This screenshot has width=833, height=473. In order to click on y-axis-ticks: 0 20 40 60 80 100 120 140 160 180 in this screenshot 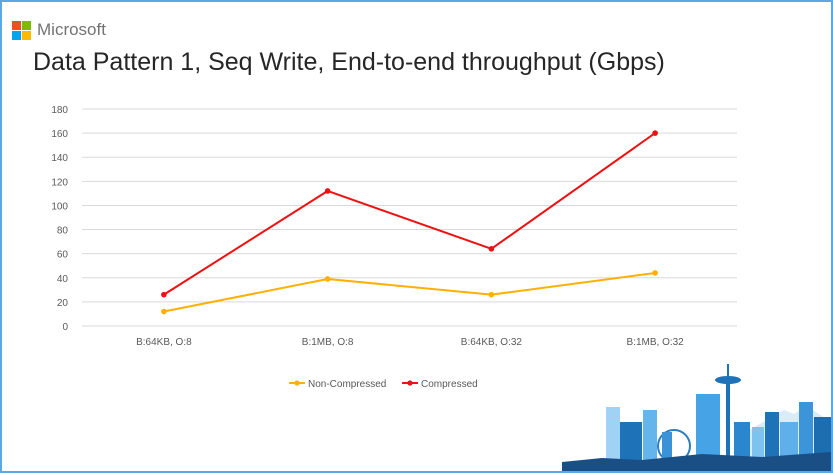, I will do `click(59, 219)`.